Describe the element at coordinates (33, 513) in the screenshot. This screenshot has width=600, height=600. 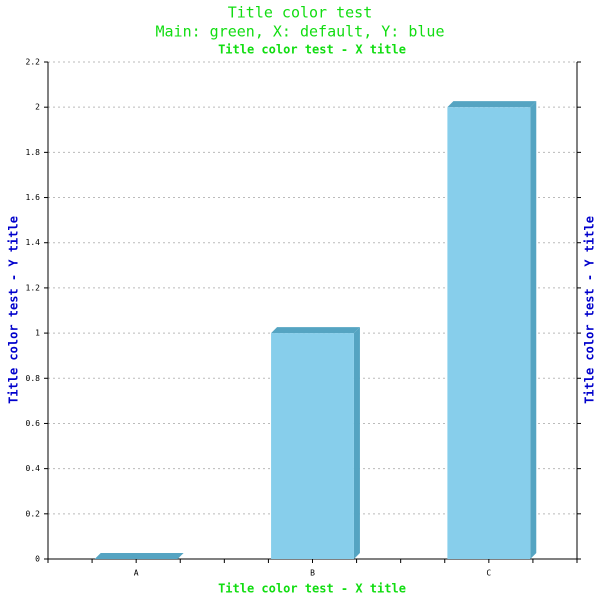
I see `y-tick-label: 0.2` at that location.